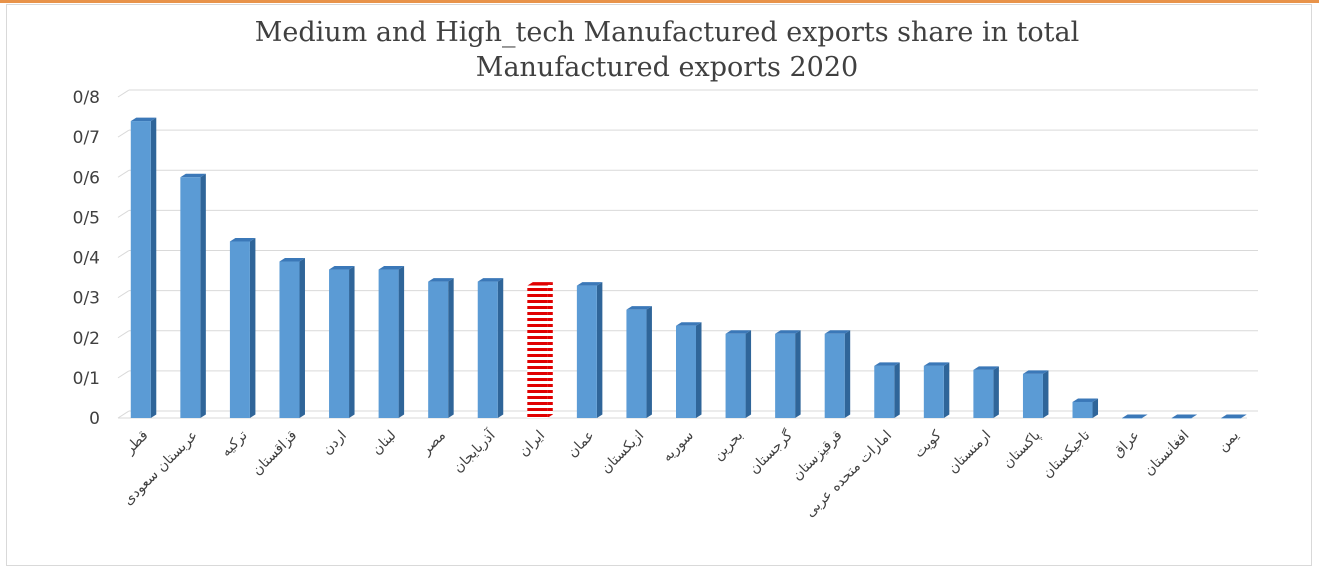  What do you see at coordinates (1067, 454) in the screenshot?
I see `x-tick-label: تاجیکستان` at bounding box center [1067, 454].